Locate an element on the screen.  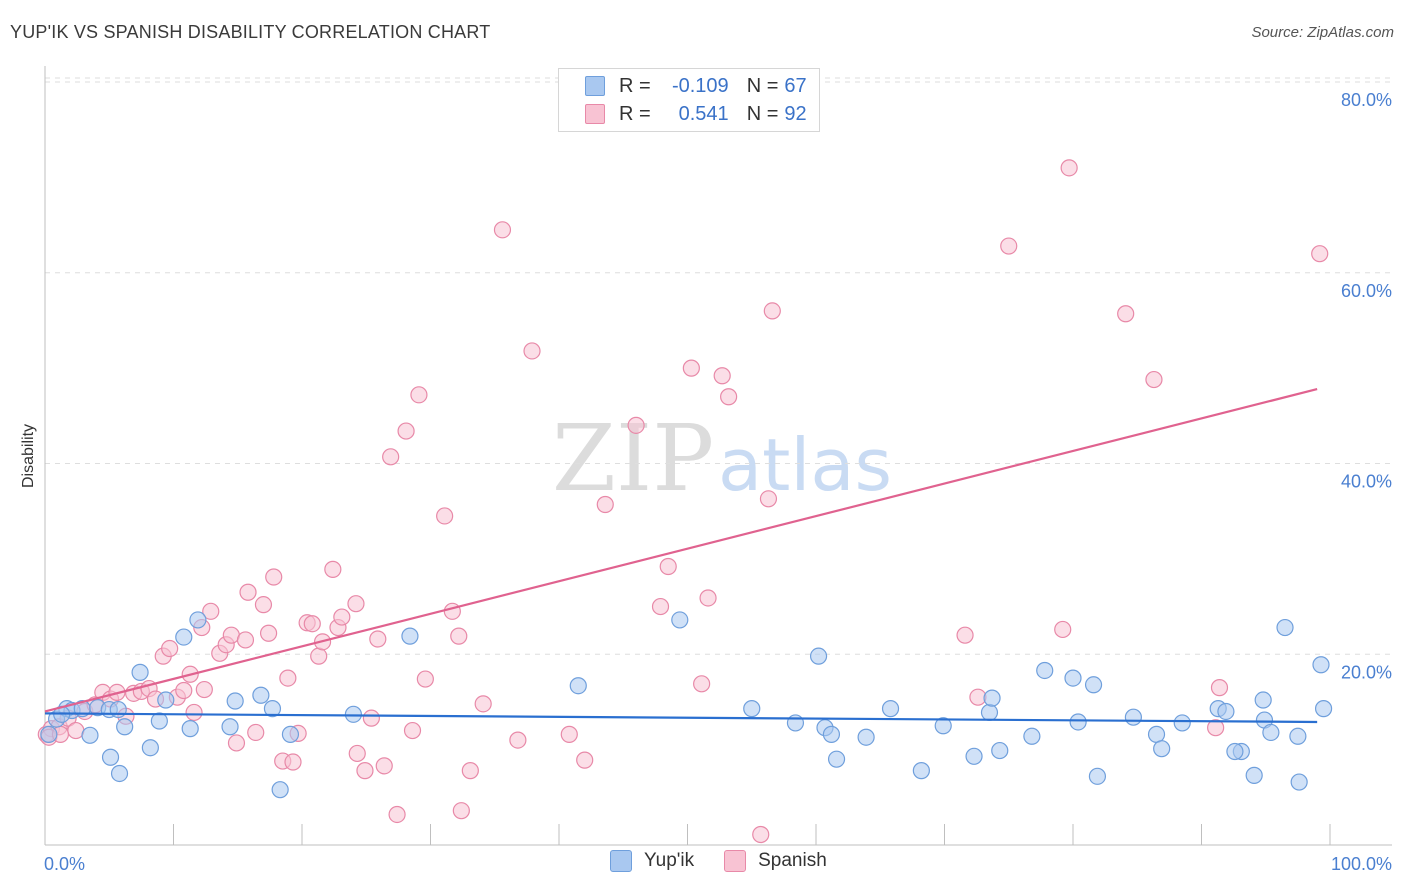
legend-n-value: 92 is located at coordinates (795, 113).